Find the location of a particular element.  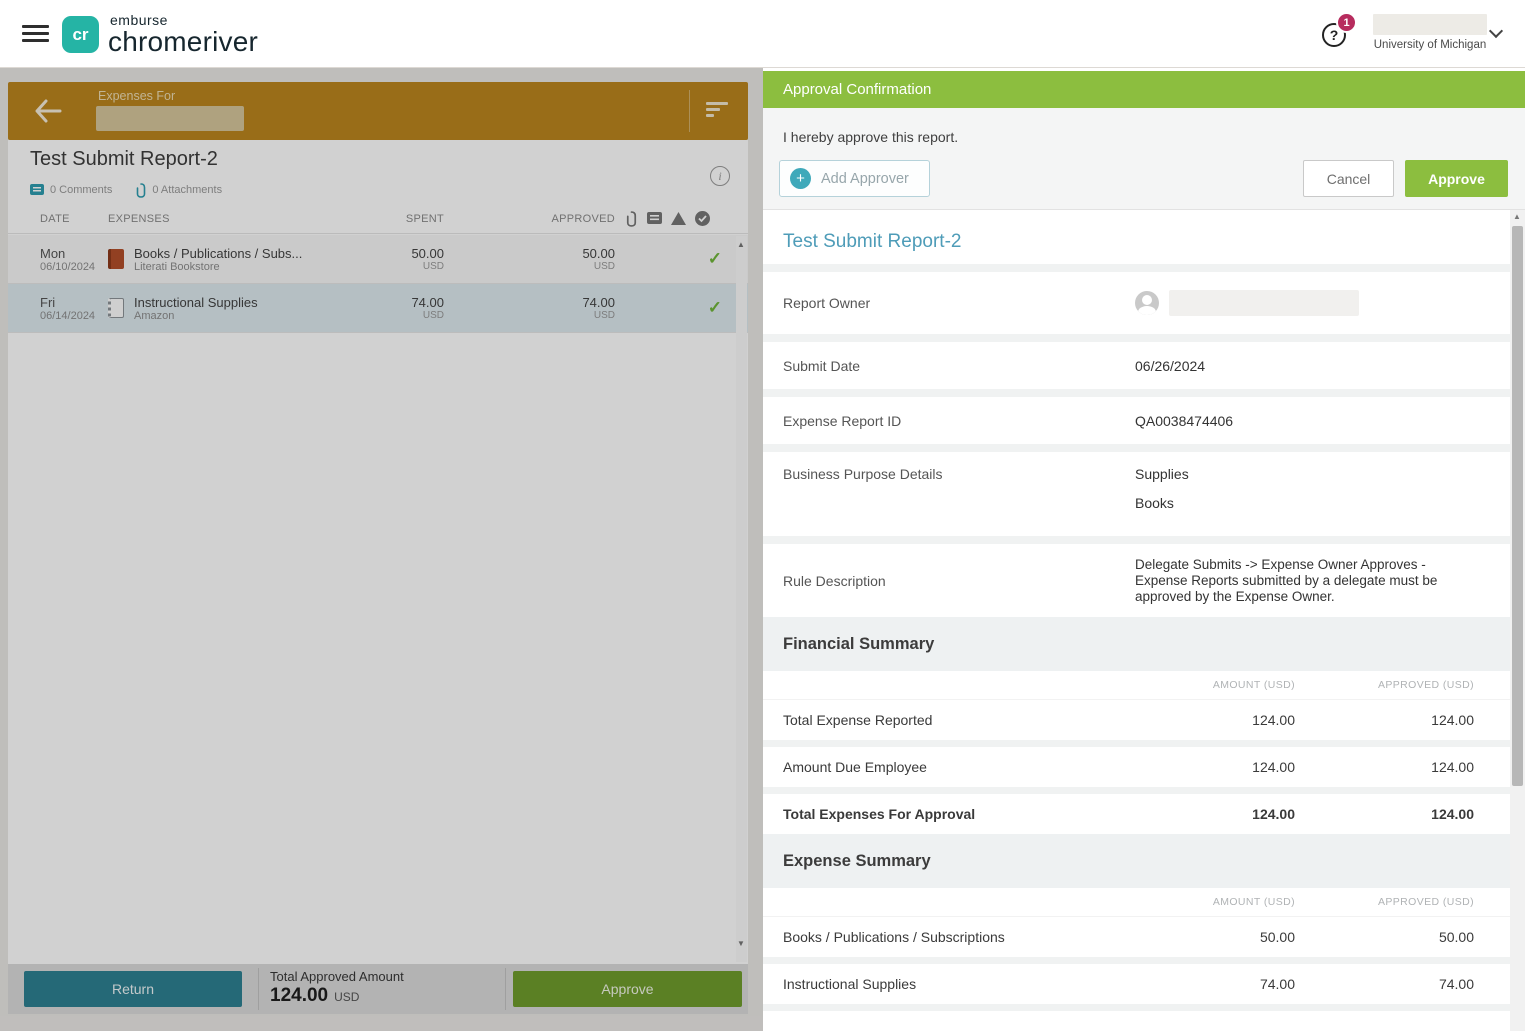

brand-name-top: emburse is located at coordinates (139, 20).